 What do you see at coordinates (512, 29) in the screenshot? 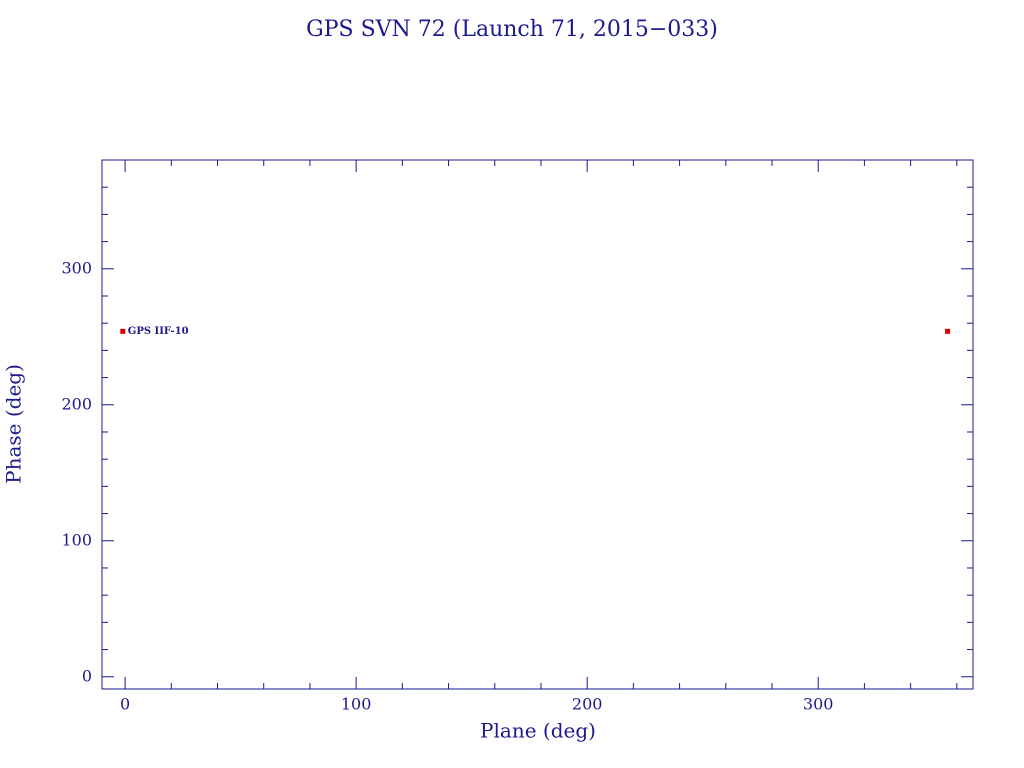
I see `chart-title: GPS SVN 72 (Launch 71, 2015−033)` at bounding box center [512, 29].